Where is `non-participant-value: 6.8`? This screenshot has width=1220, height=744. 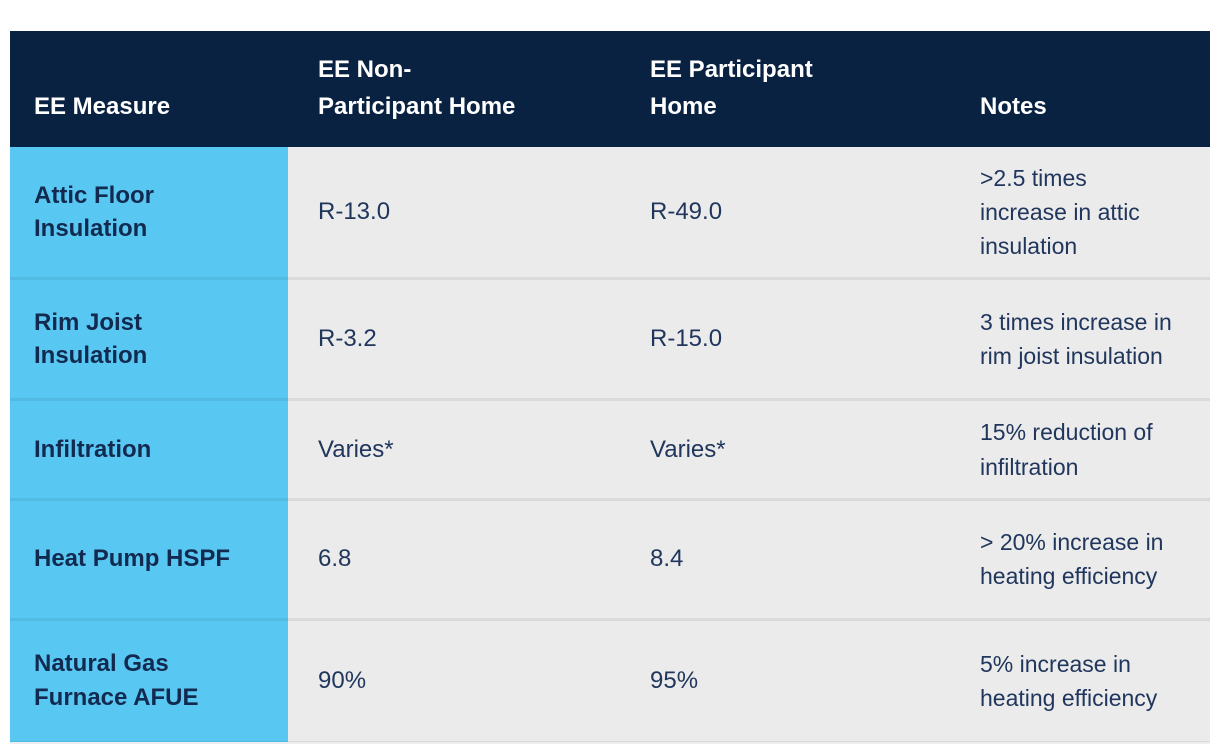
non-participant-value: 6.8 is located at coordinates (454, 558).